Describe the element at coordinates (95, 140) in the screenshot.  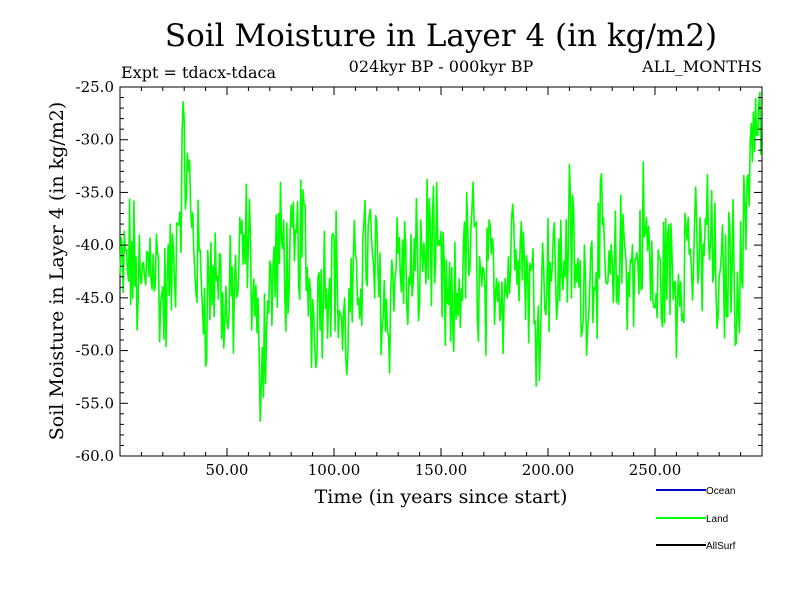
I see `y-tick-label: -30.0` at that location.